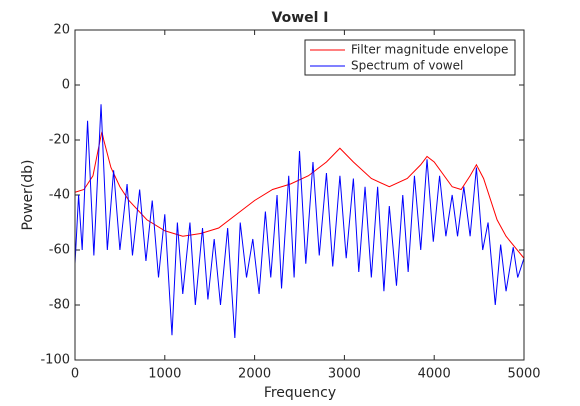 This screenshot has width=580, height=406. I want to click on legend-box, so click(410, 57).